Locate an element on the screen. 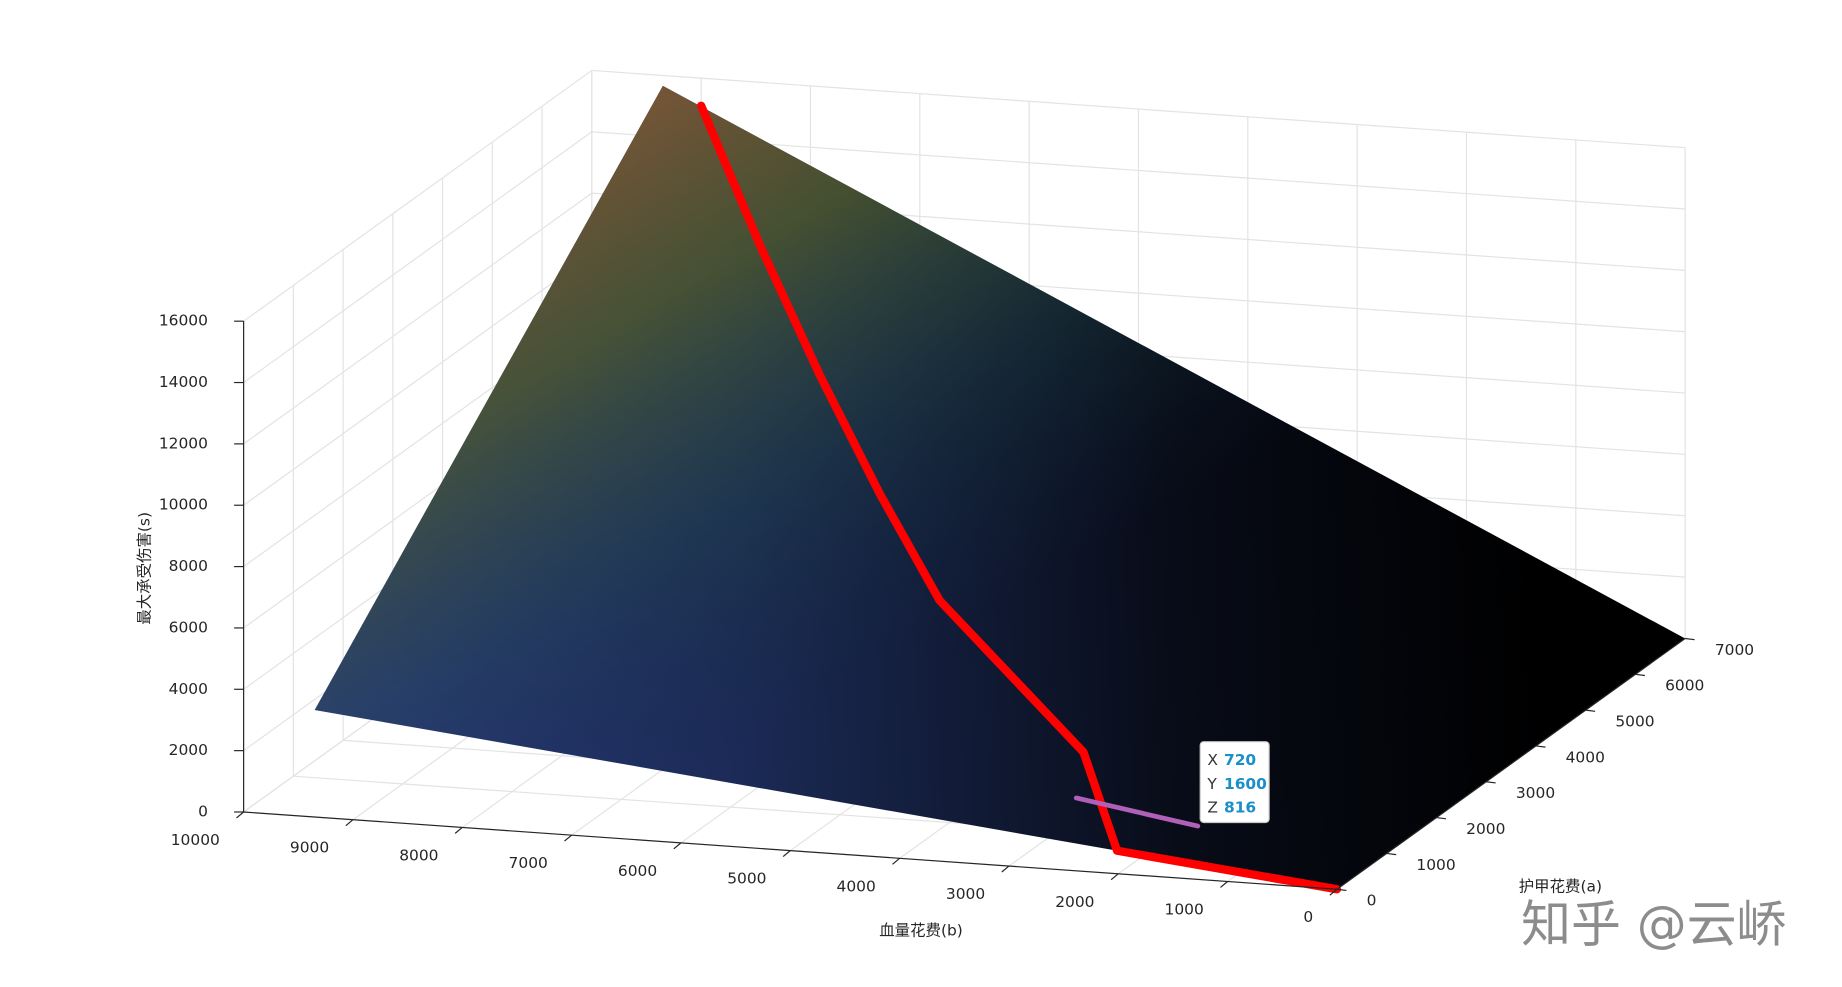  z-tick-label: 4000 is located at coordinates (188, 689).